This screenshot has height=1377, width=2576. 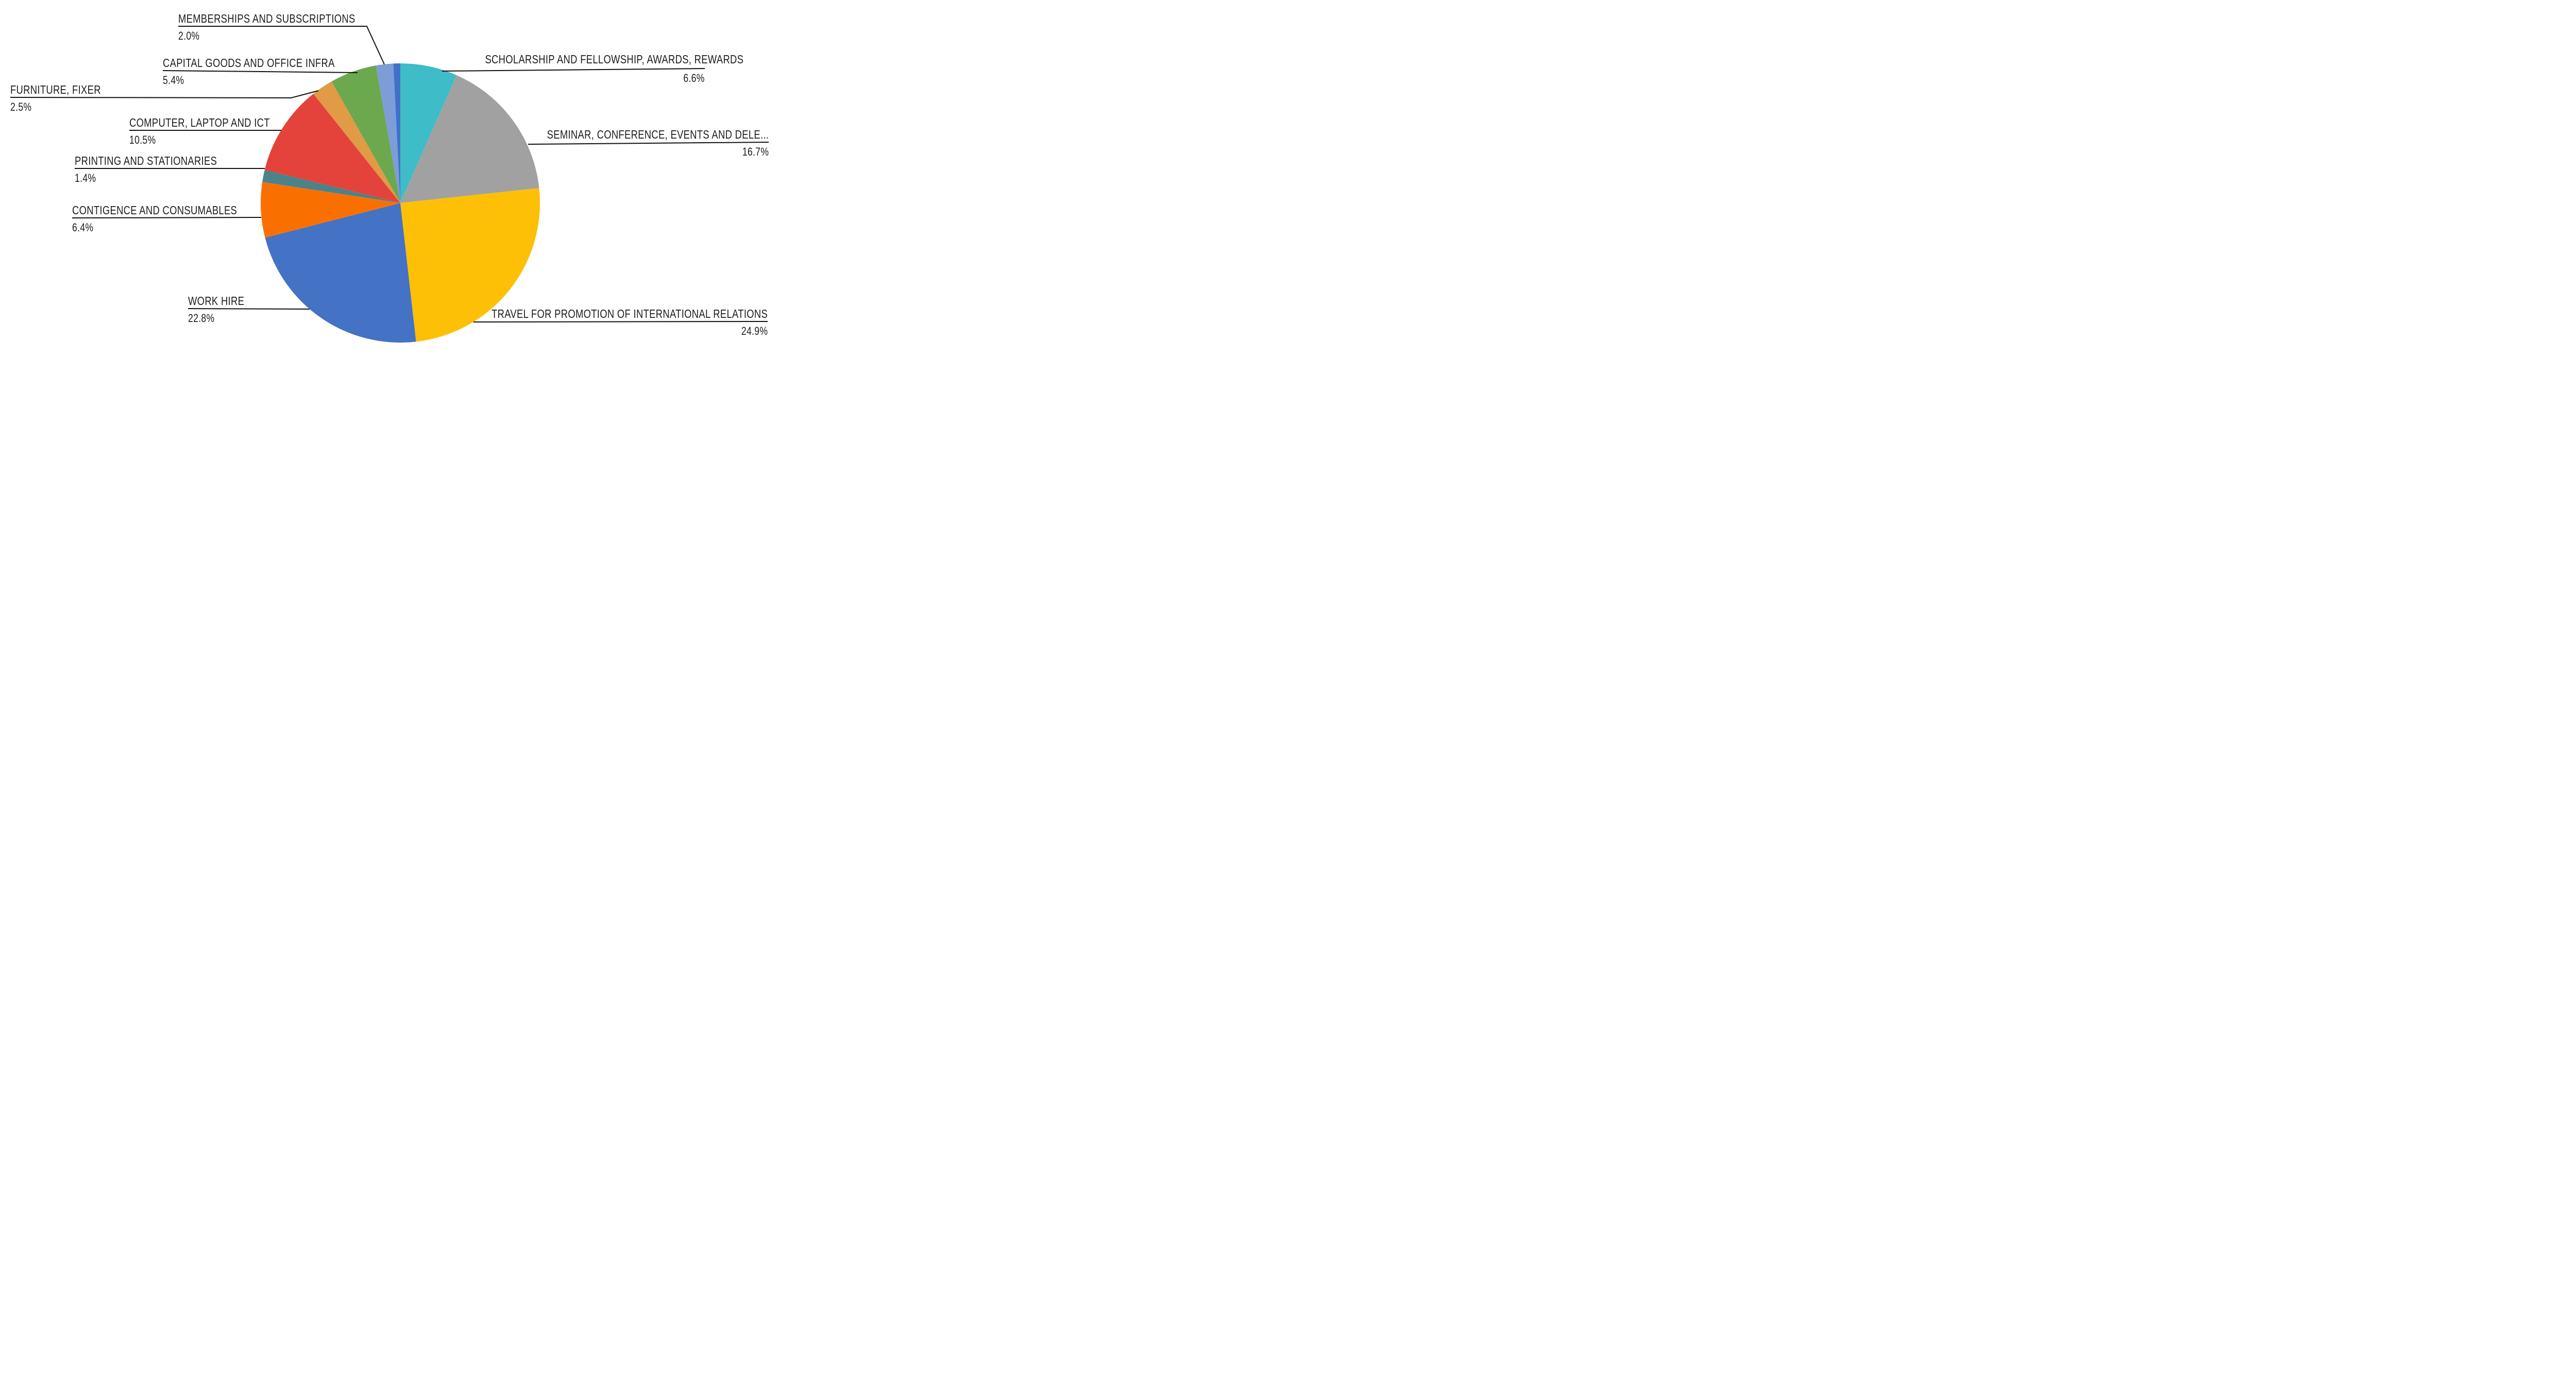 I want to click on leader-lines, so click(x=389, y=174).